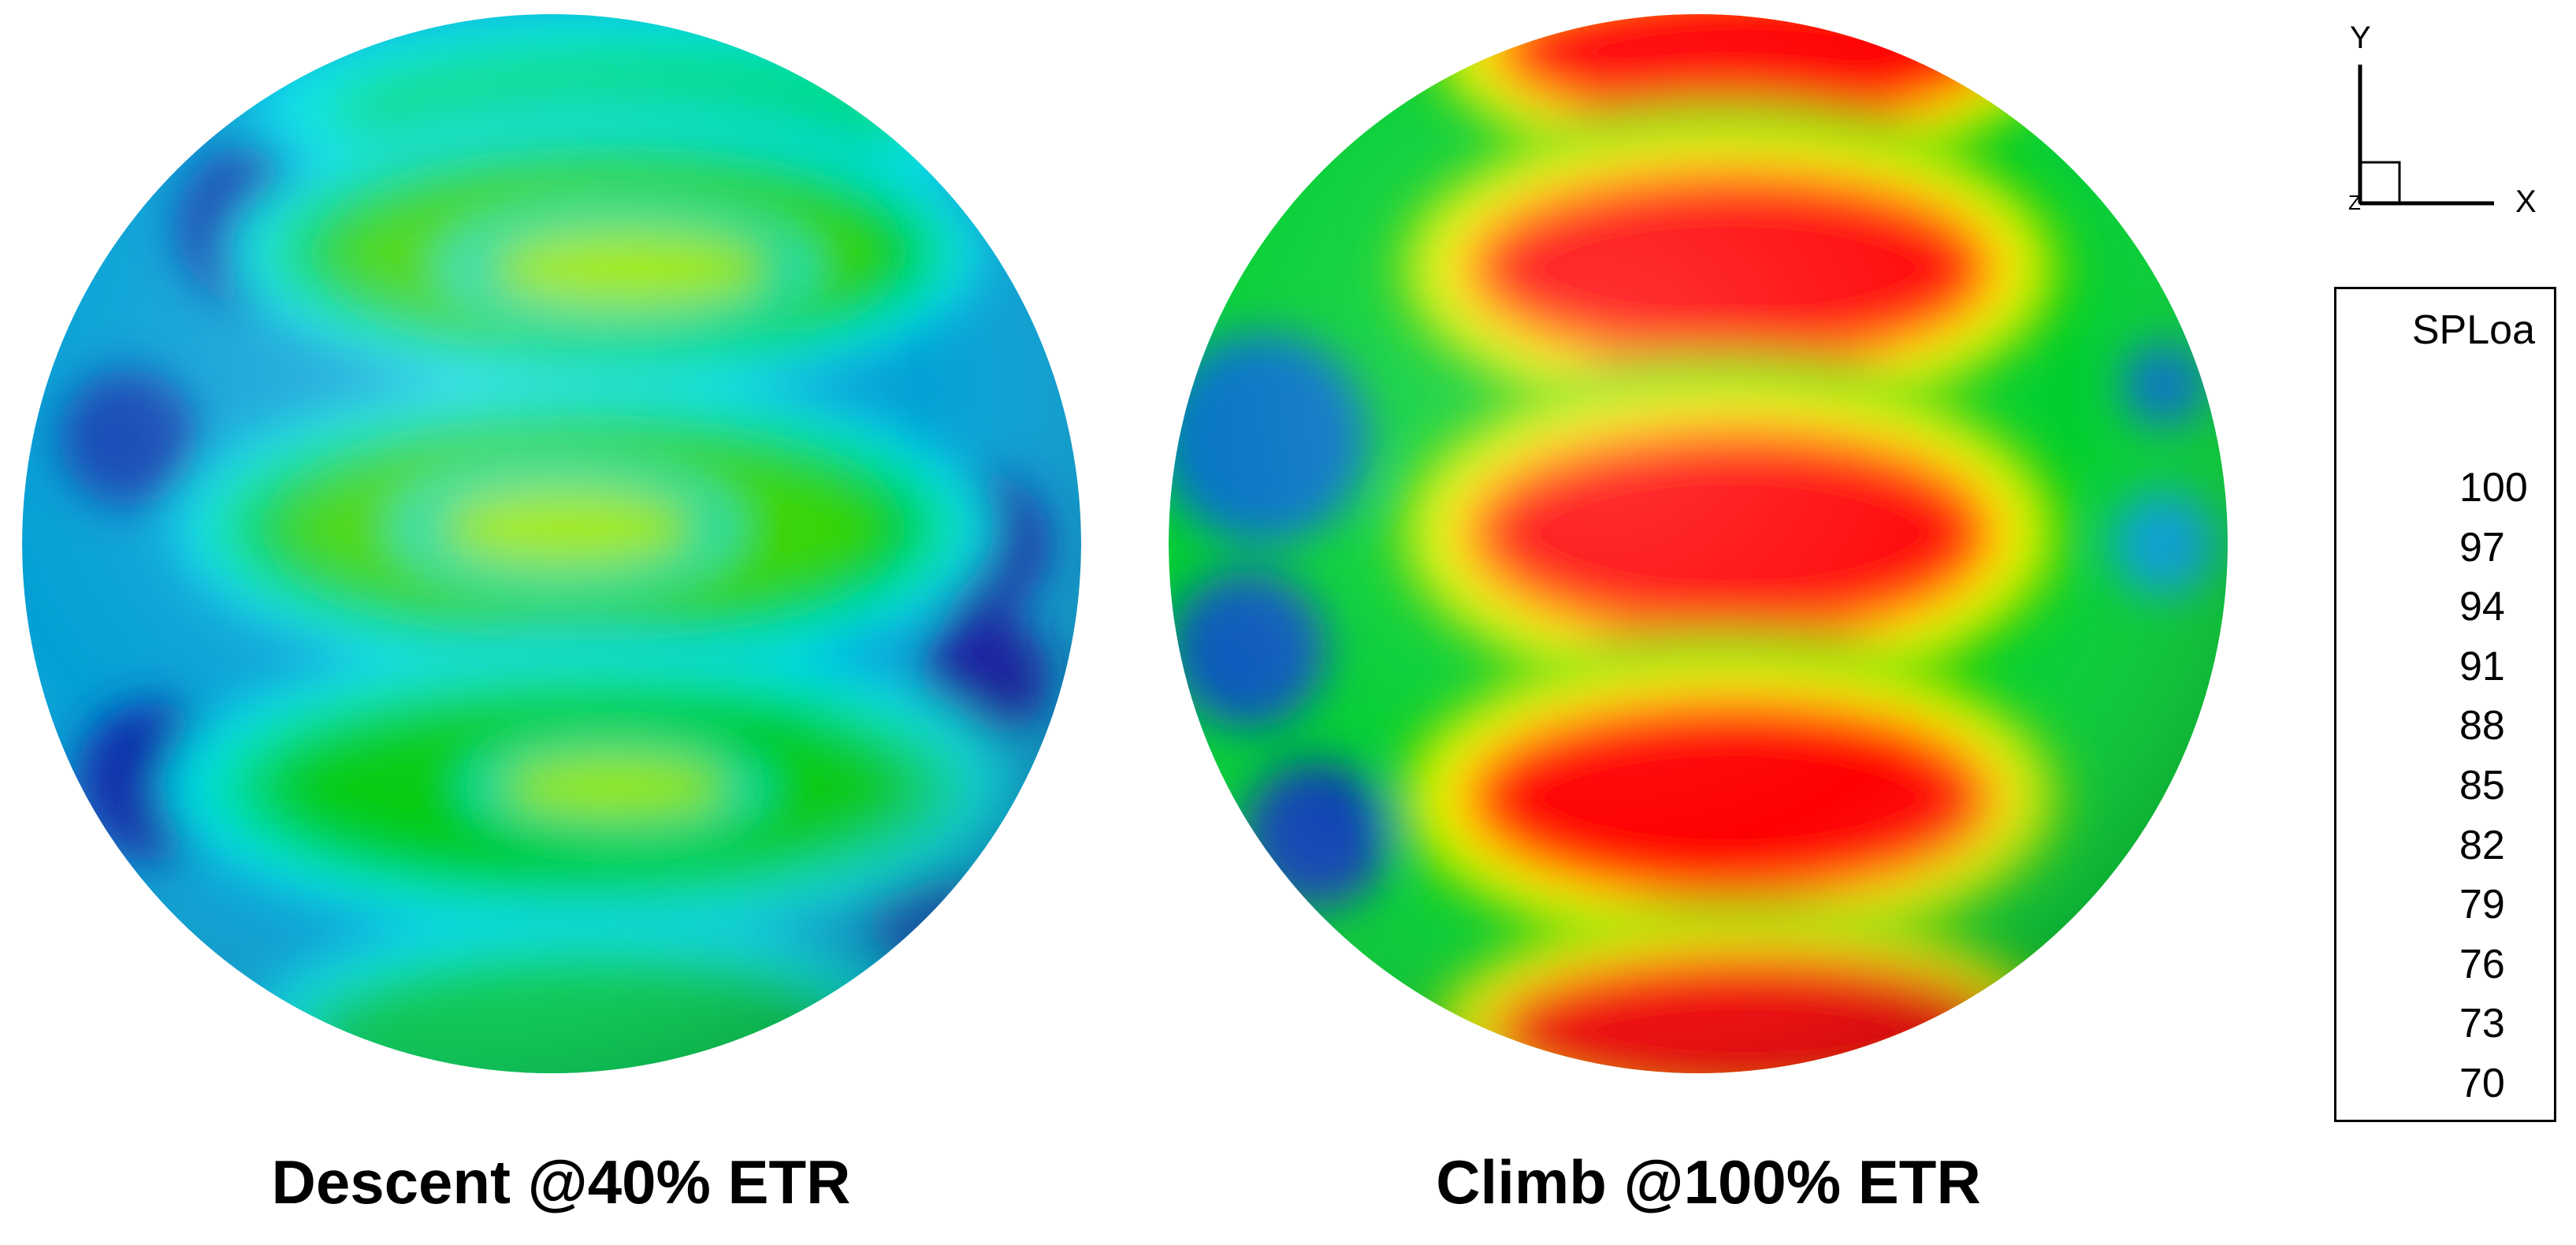  What do you see at coordinates (2380, 183) in the screenshot?
I see `z-axis-box` at bounding box center [2380, 183].